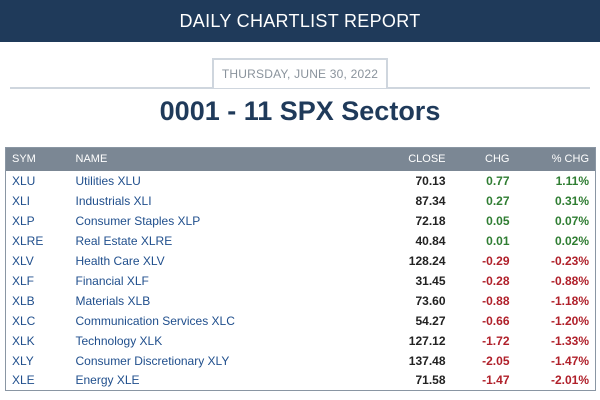  What do you see at coordinates (430, 300) in the screenshot?
I see `close-value: 73.60` at bounding box center [430, 300].